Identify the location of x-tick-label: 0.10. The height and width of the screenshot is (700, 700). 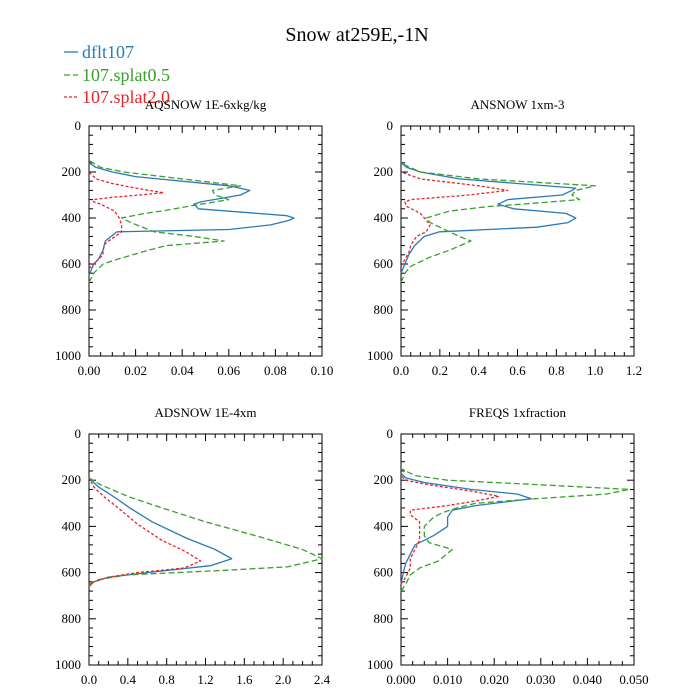
(322, 370).